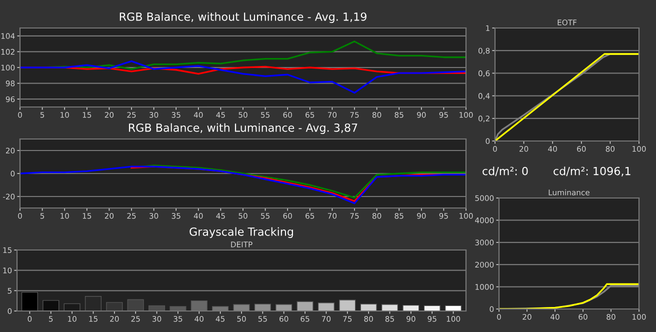  What do you see at coordinates (243, 17) in the screenshot?
I see `chart-title: RGB Balance, without Luminance - Avg. 1,19` at bounding box center [243, 17].